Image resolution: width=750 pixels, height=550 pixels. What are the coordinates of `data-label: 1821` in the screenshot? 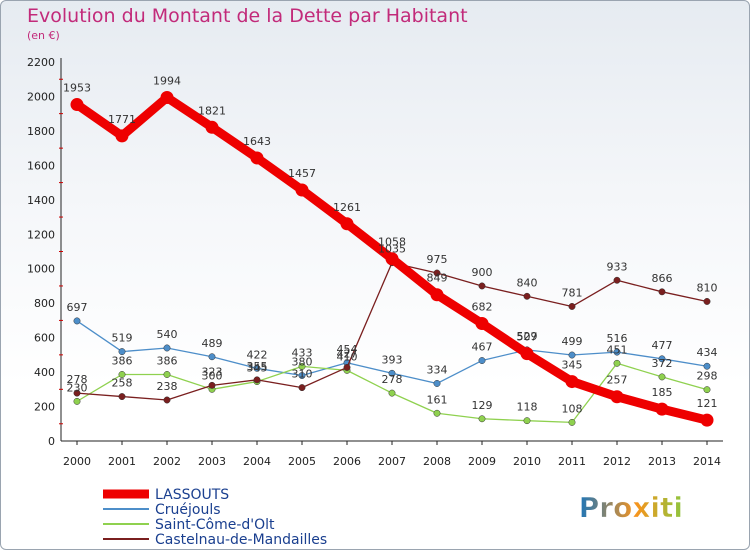 It's located at (212, 110).